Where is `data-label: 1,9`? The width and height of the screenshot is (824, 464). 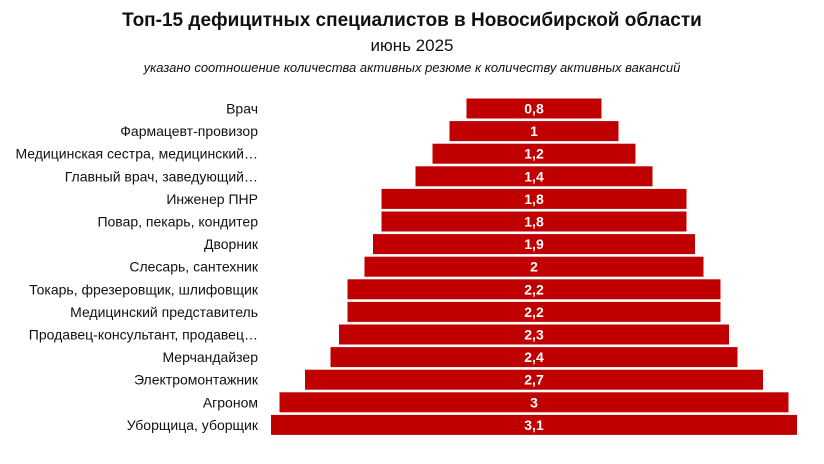 data-label: 1,9 is located at coordinates (534, 244).